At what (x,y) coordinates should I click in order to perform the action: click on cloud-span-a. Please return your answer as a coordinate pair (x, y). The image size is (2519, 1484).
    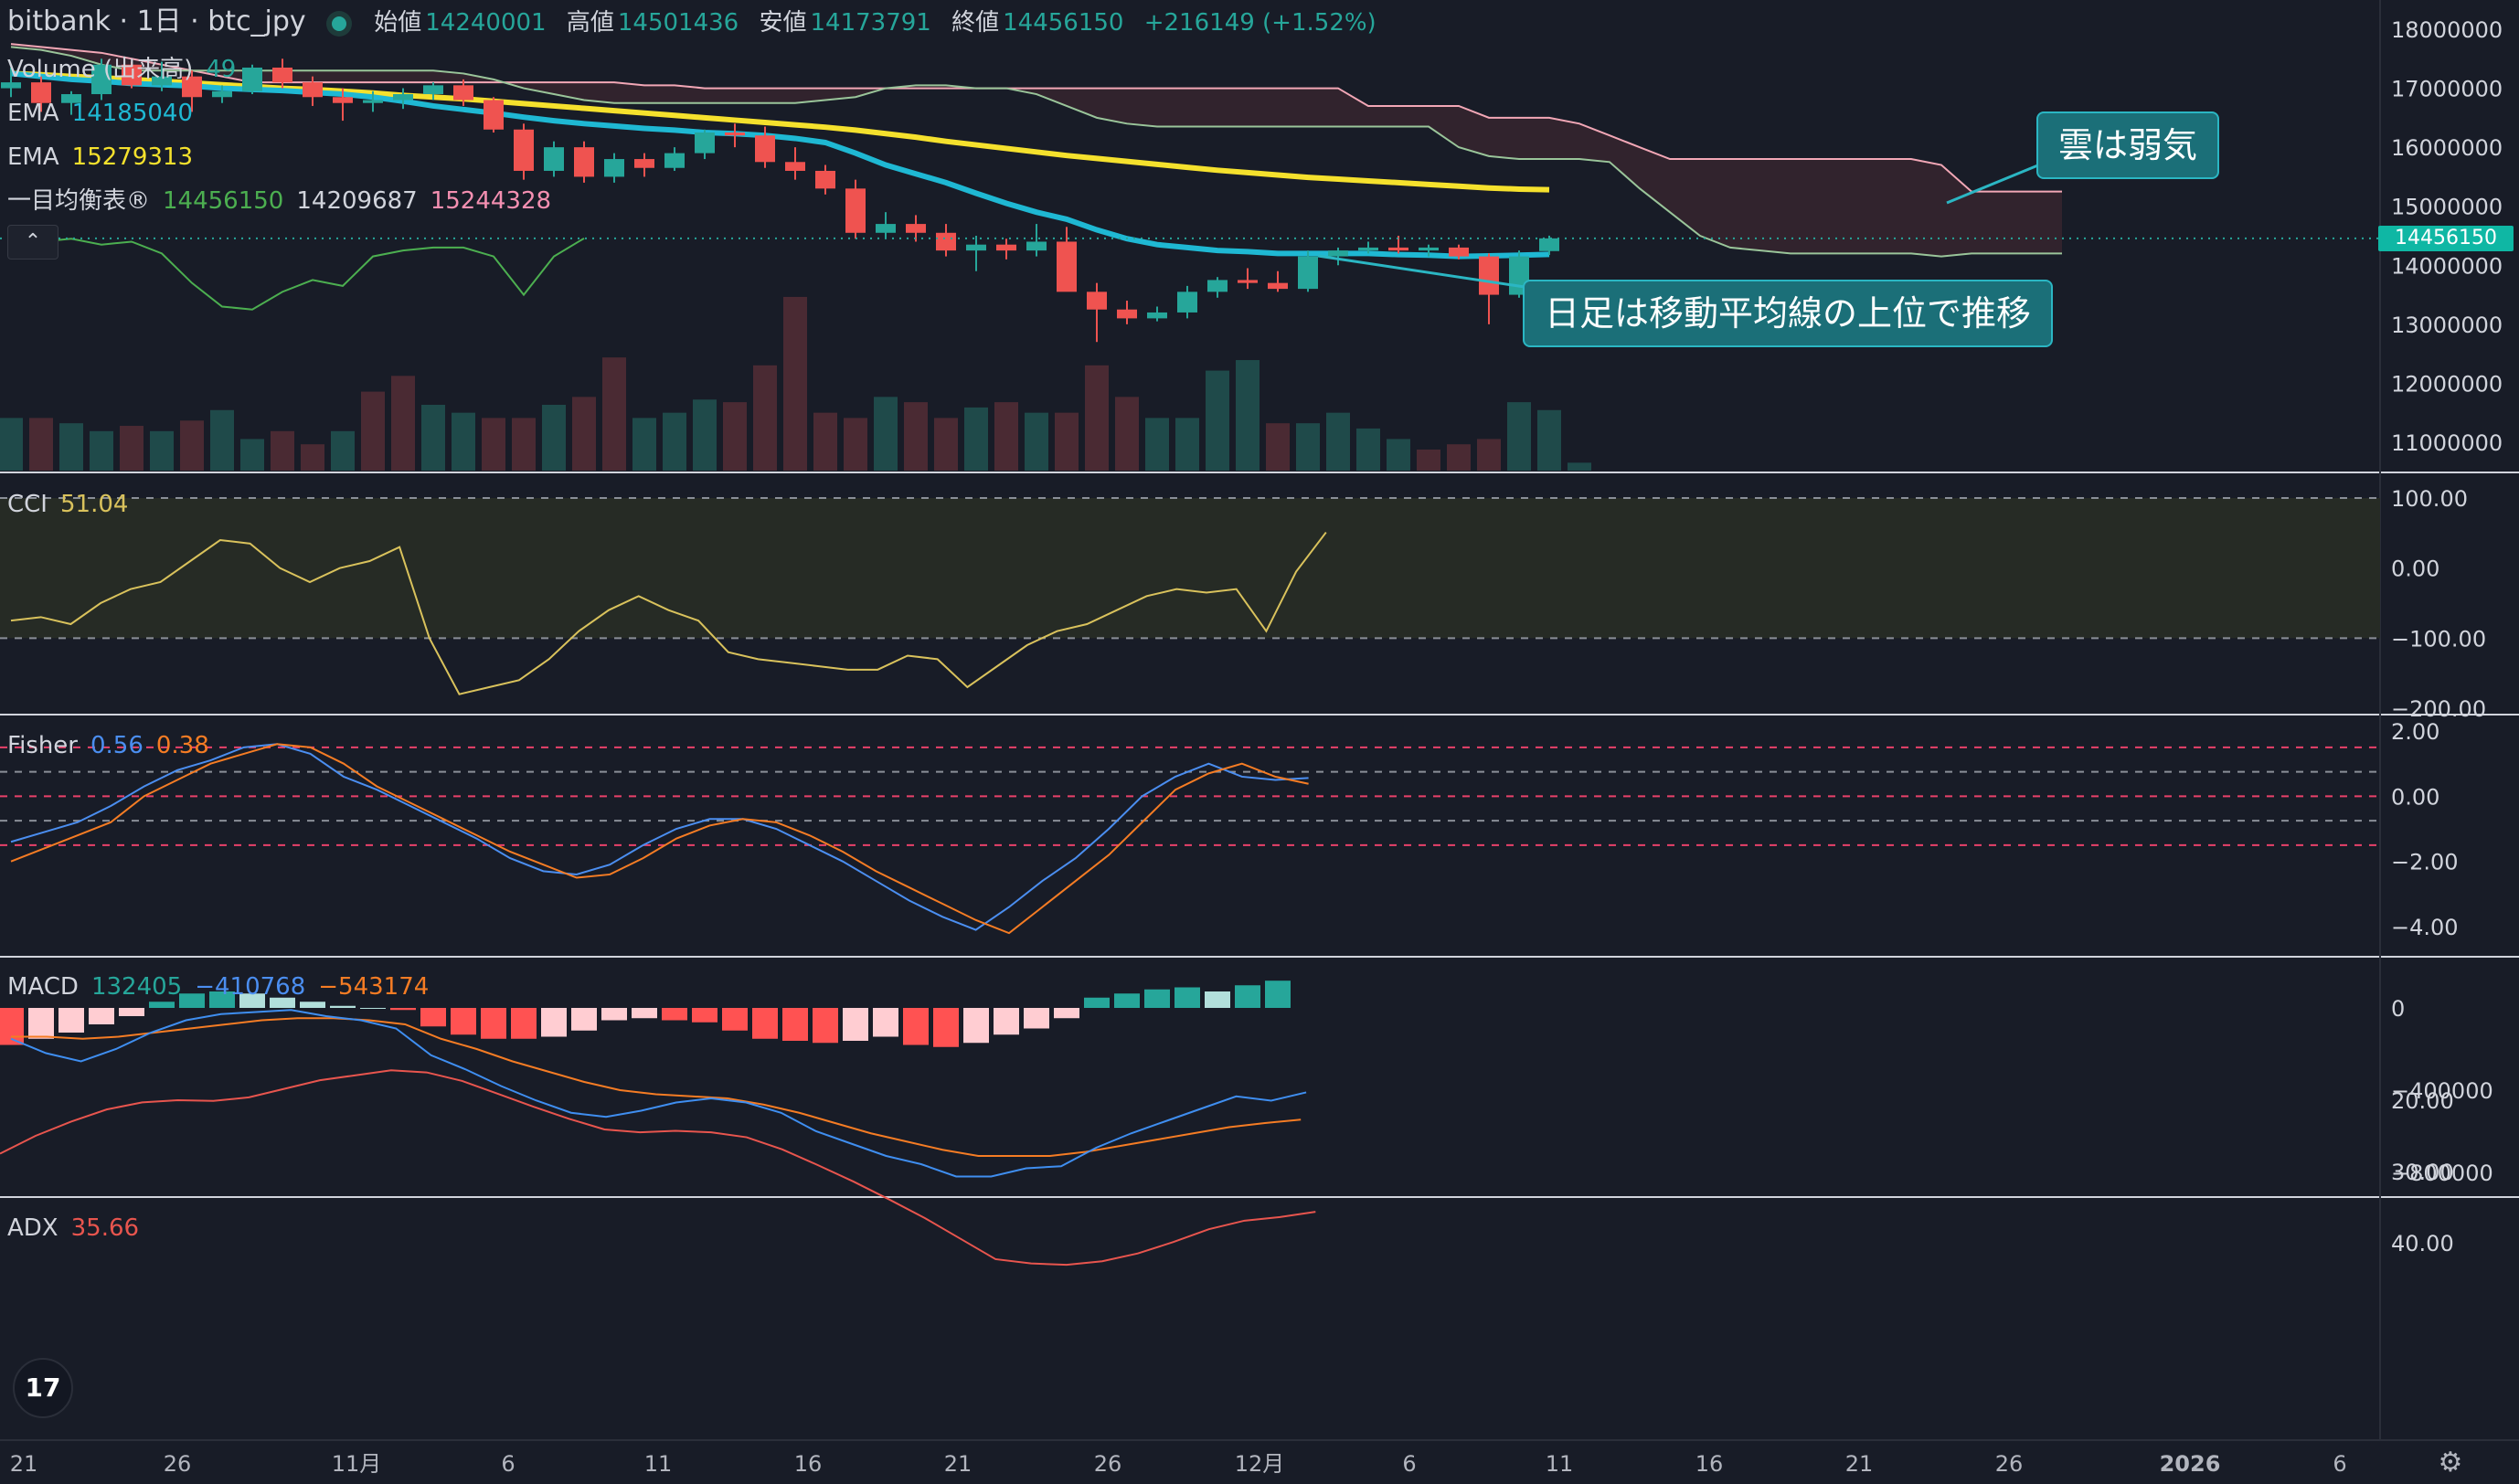
    Looking at the image, I should click on (1036, 118).